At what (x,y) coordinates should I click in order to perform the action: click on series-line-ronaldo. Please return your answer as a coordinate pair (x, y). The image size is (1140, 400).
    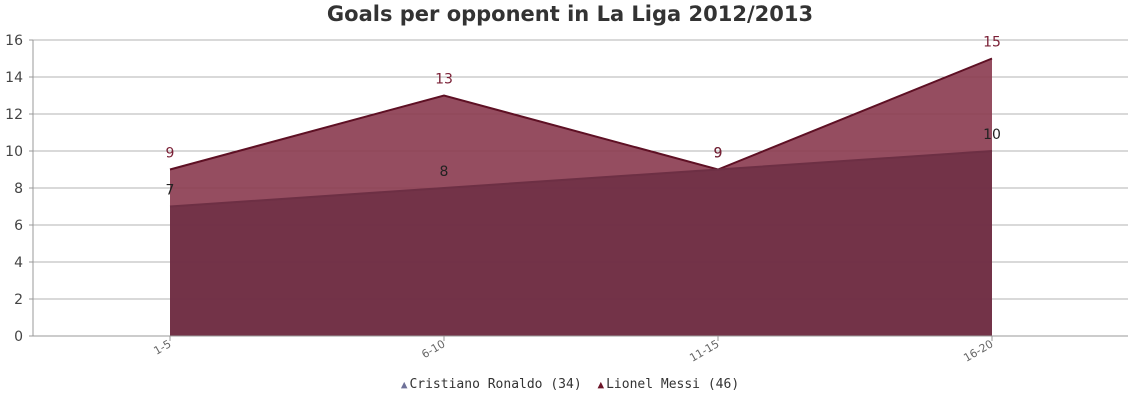
    Looking at the image, I should click on (581, 179).